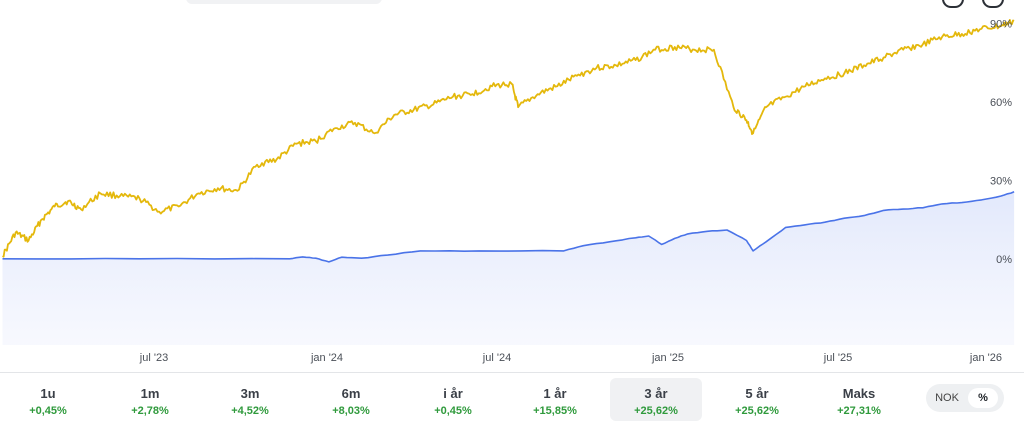 The height and width of the screenshot is (423, 1024). I want to click on period-change: +27,31%, so click(859, 411).